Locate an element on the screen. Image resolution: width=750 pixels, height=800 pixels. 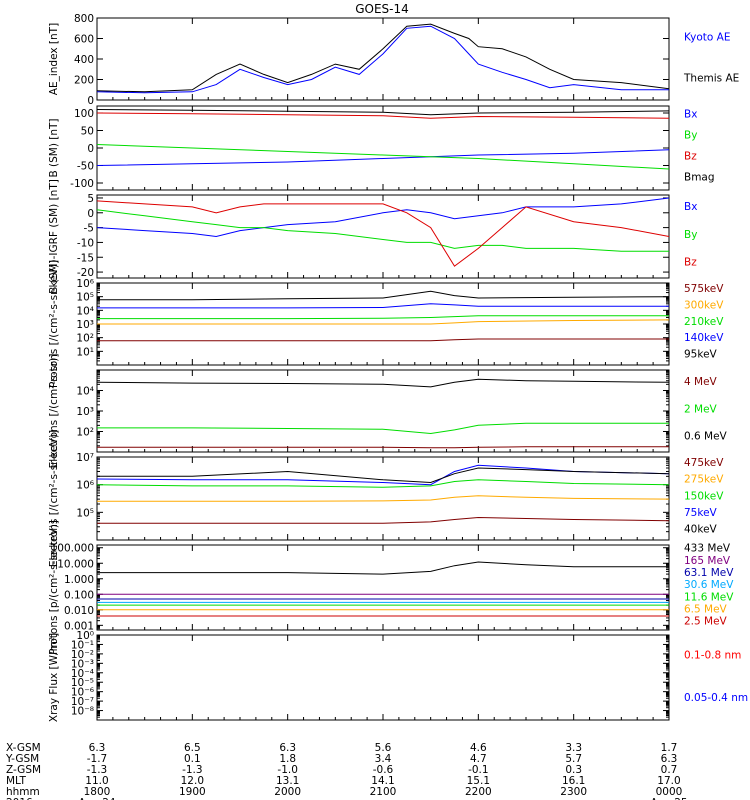
ephemeris-value: 17.0 is located at coordinates (668, 781).